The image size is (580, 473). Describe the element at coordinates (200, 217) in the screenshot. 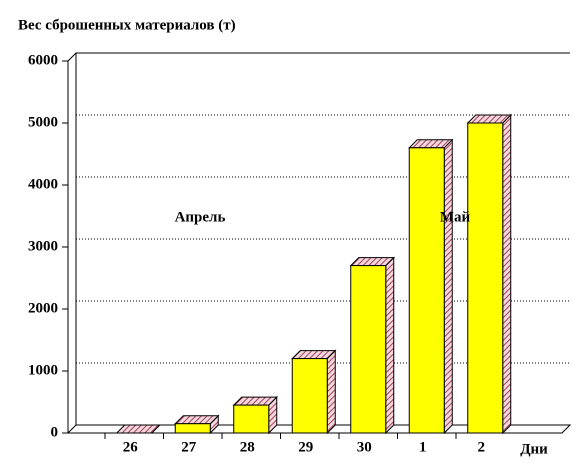

I see `annotation: Апрель` at that location.